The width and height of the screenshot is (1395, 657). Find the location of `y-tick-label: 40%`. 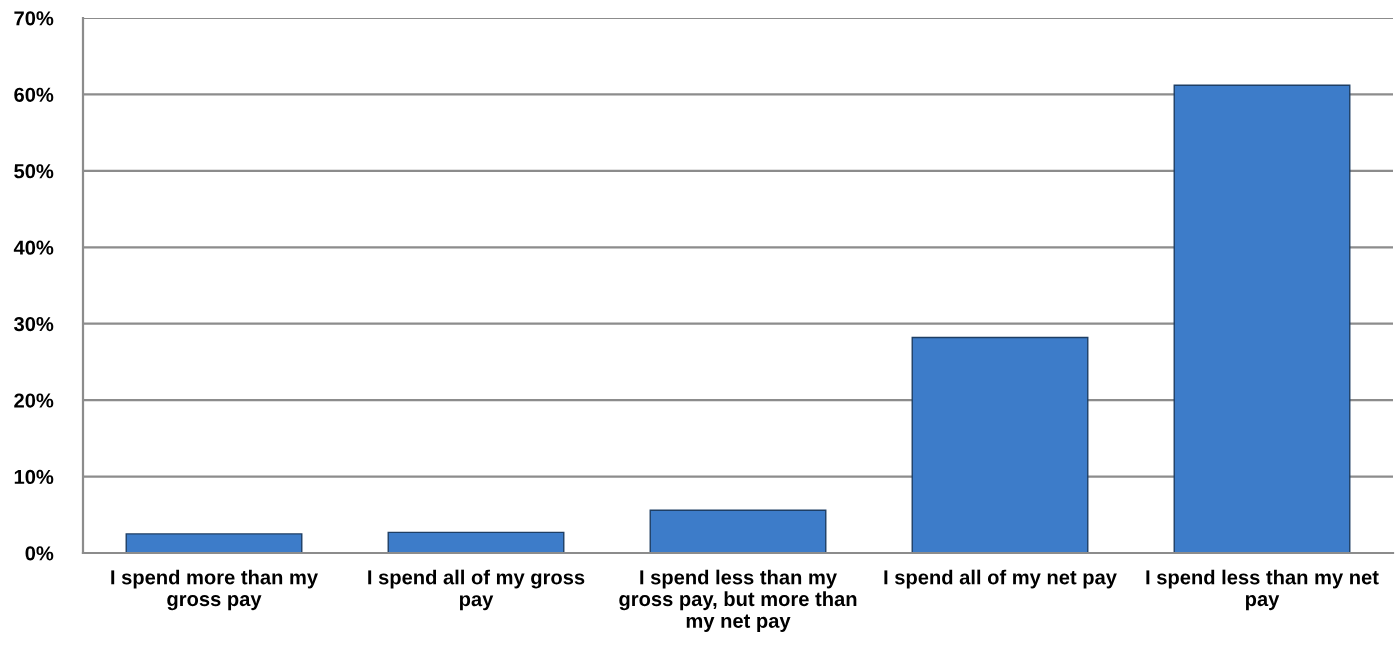

y-tick-label: 40% is located at coordinates (33, 247).